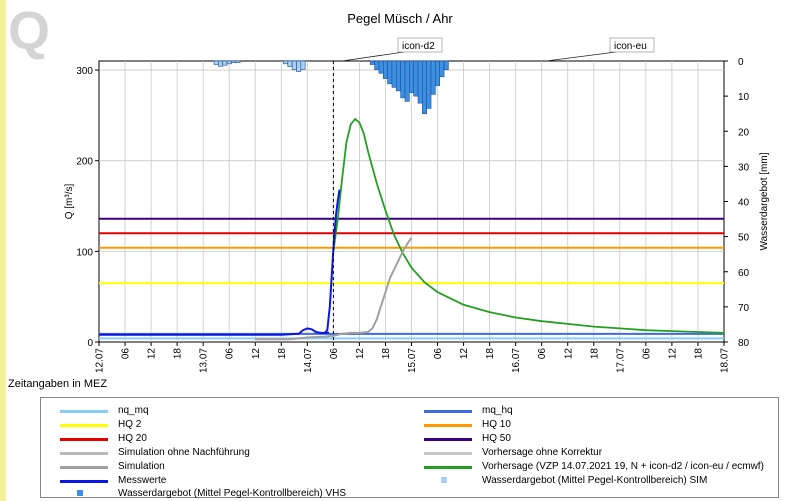  I want to click on x-tick-label: 14.07, so click(308, 360).